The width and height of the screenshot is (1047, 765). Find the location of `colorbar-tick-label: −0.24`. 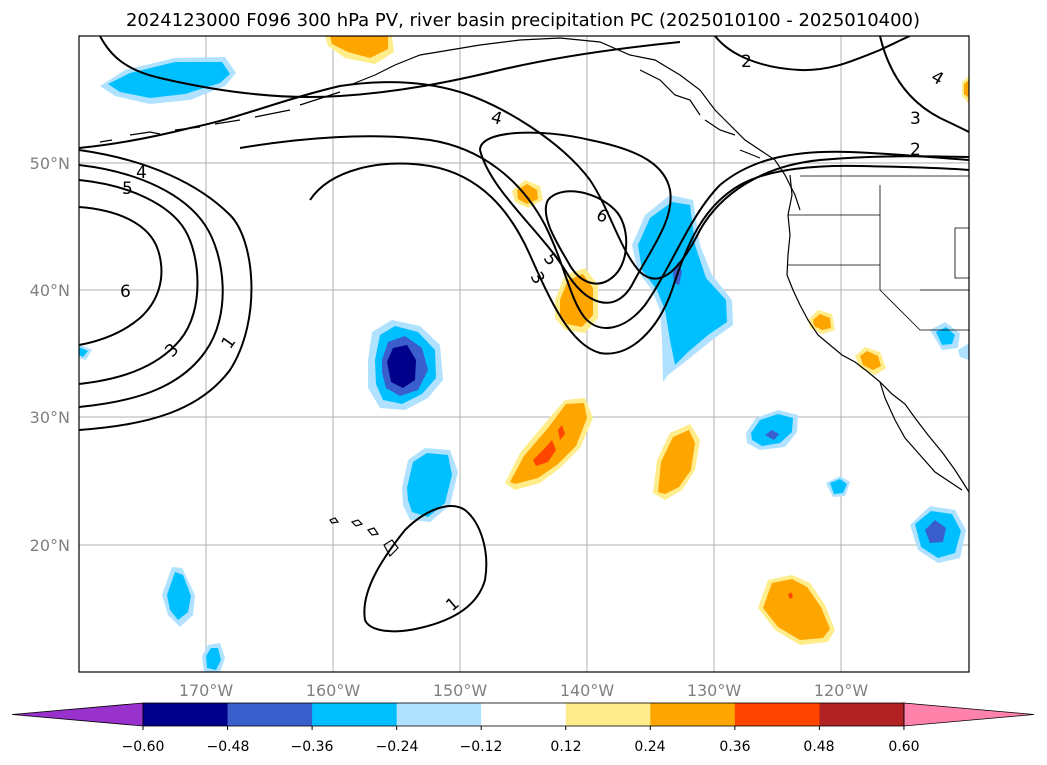

colorbar-tick-label: −0.24 is located at coordinates (397, 747).